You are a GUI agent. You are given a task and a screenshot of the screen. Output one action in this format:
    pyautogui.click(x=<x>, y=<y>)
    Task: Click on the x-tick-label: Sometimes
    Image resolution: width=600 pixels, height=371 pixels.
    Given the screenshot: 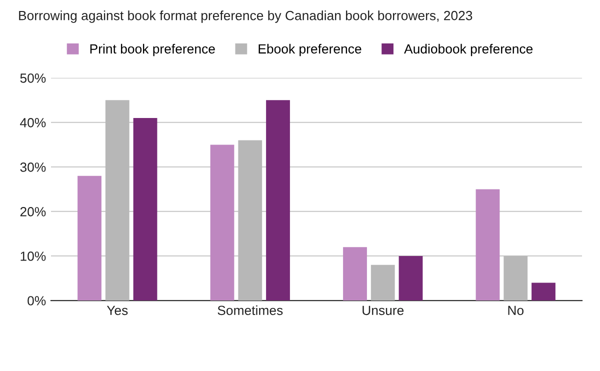 What is the action you would take?
    pyautogui.click(x=250, y=310)
    